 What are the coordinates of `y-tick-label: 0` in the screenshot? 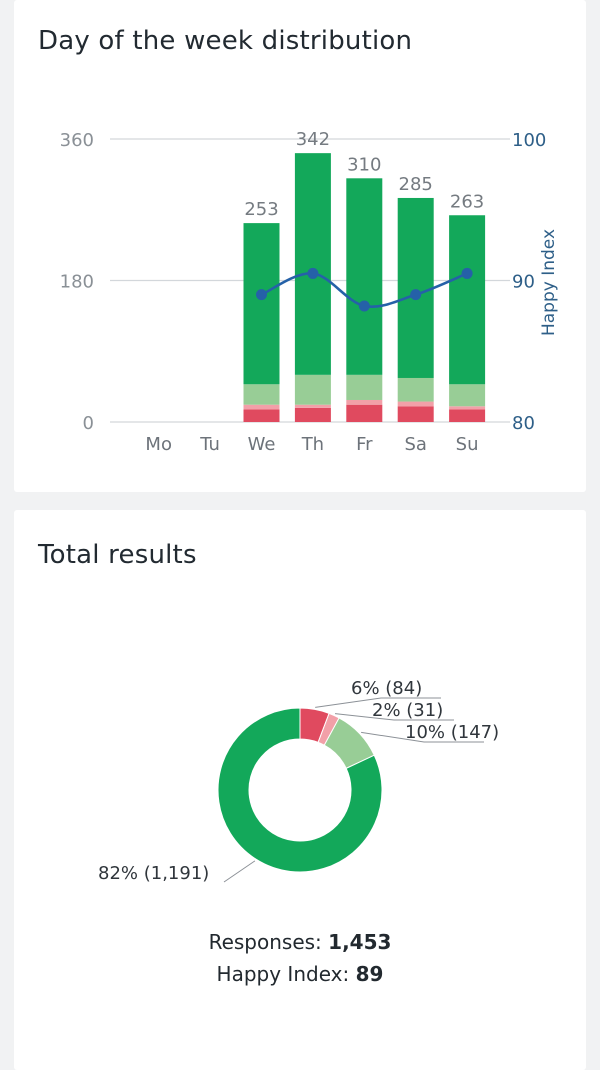 It's located at (88, 423).